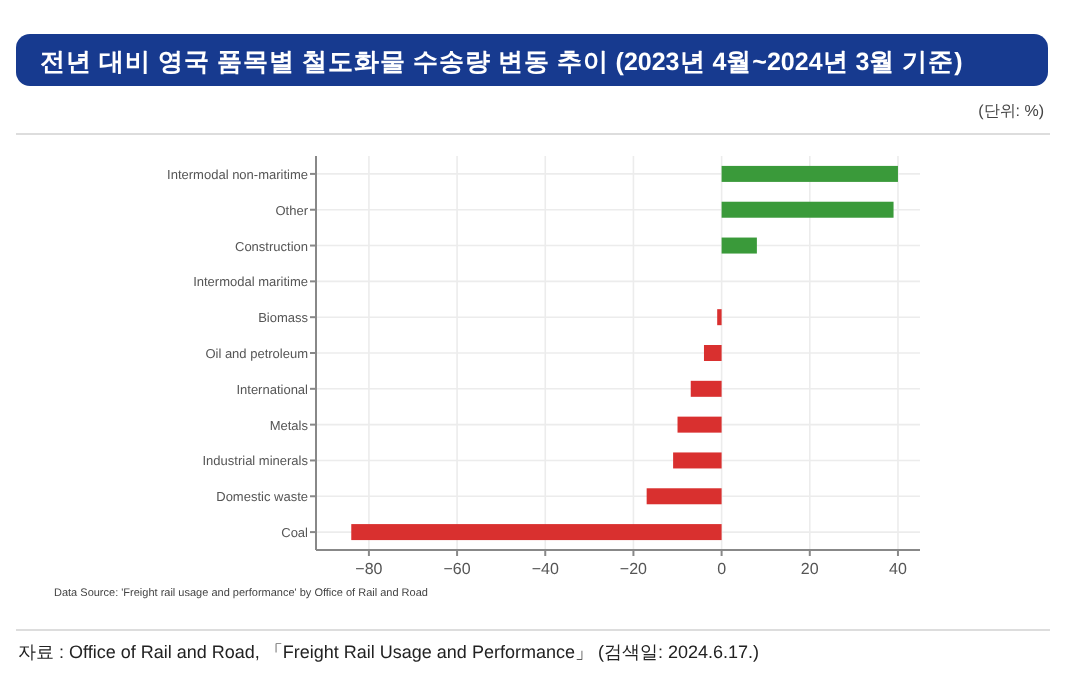 The height and width of the screenshot is (674, 1066). I want to click on text: (단위: %), so click(1011, 111).